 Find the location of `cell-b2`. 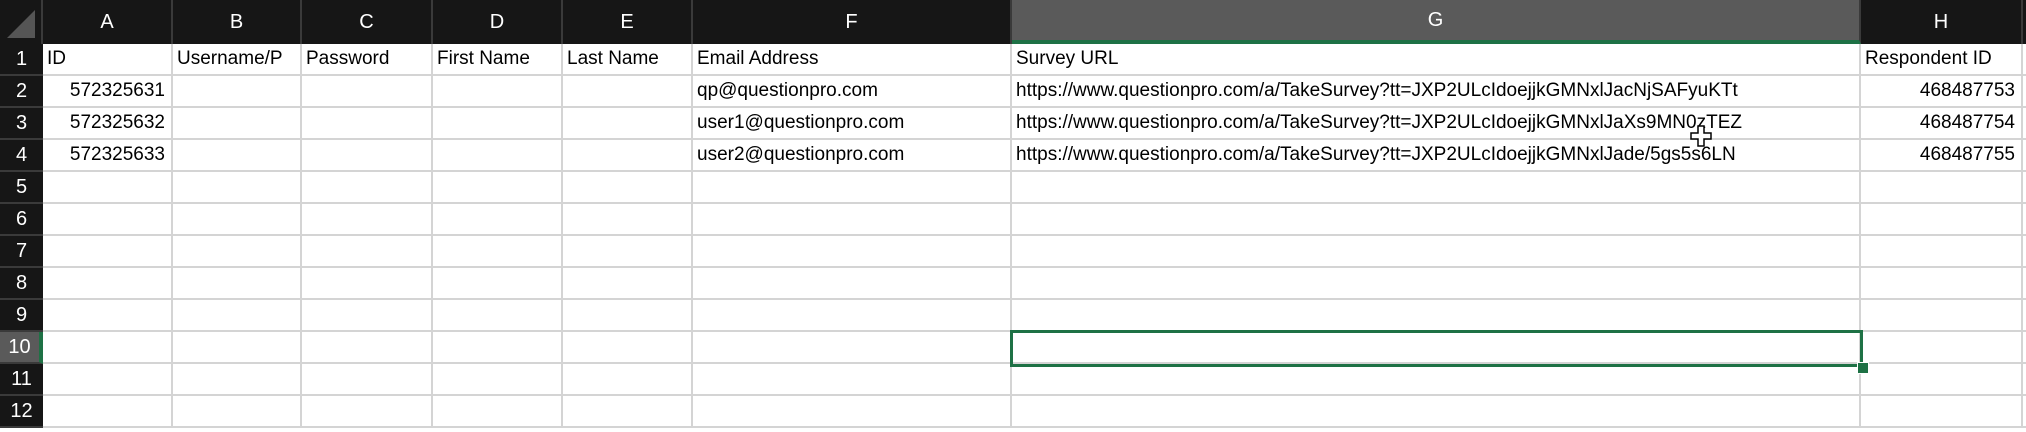

cell-b2 is located at coordinates (237, 92).